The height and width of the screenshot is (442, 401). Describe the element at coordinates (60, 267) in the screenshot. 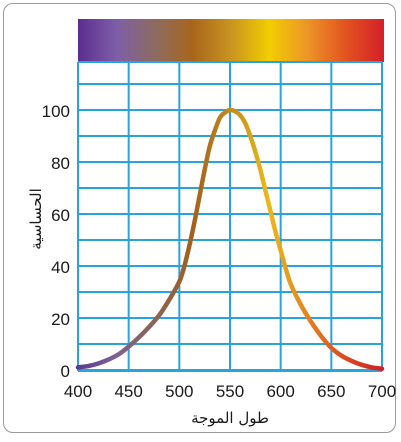

I see `y-tick-label: 40` at that location.